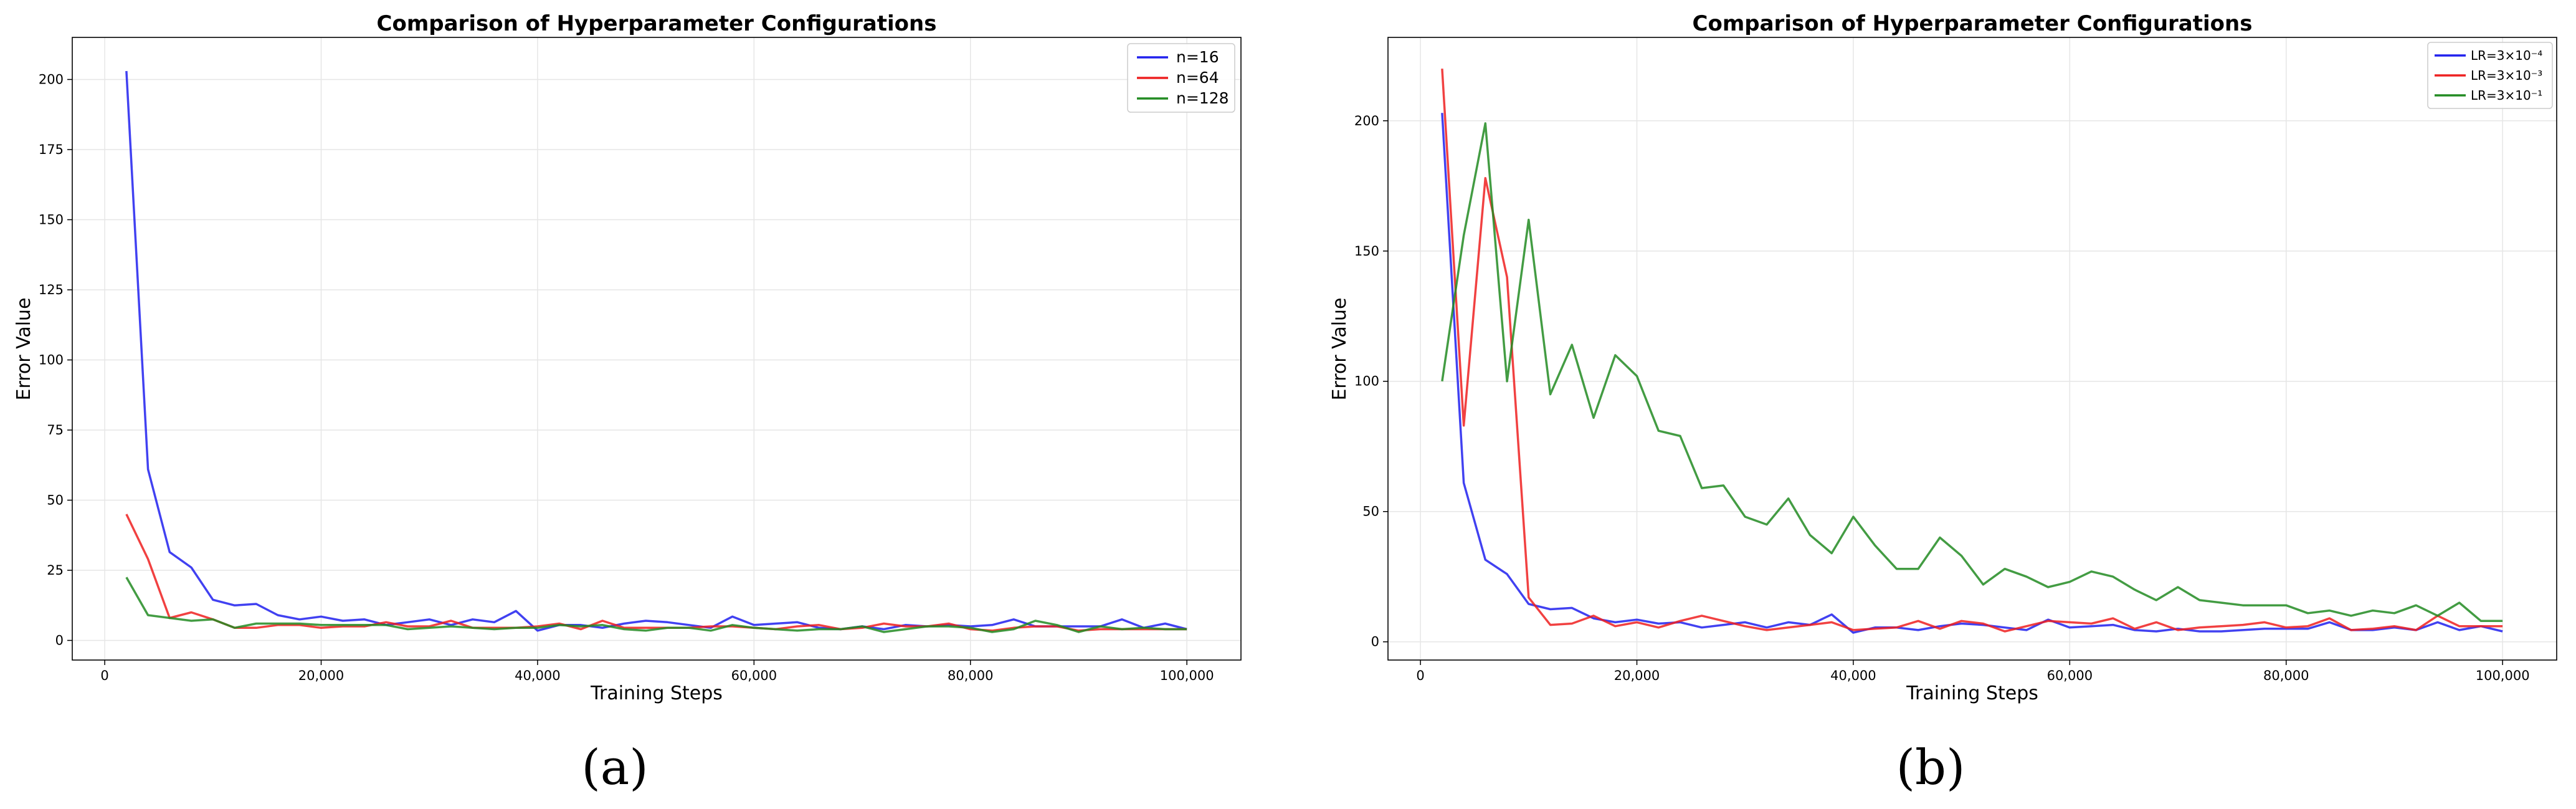 The width and height of the screenshot is (2576, 809). What do you see at coordinates (2506, 75) in the screenshot?
I see `legend-label-lr-2: LR=3×10⁻³` at bounding box center [2506, 75].